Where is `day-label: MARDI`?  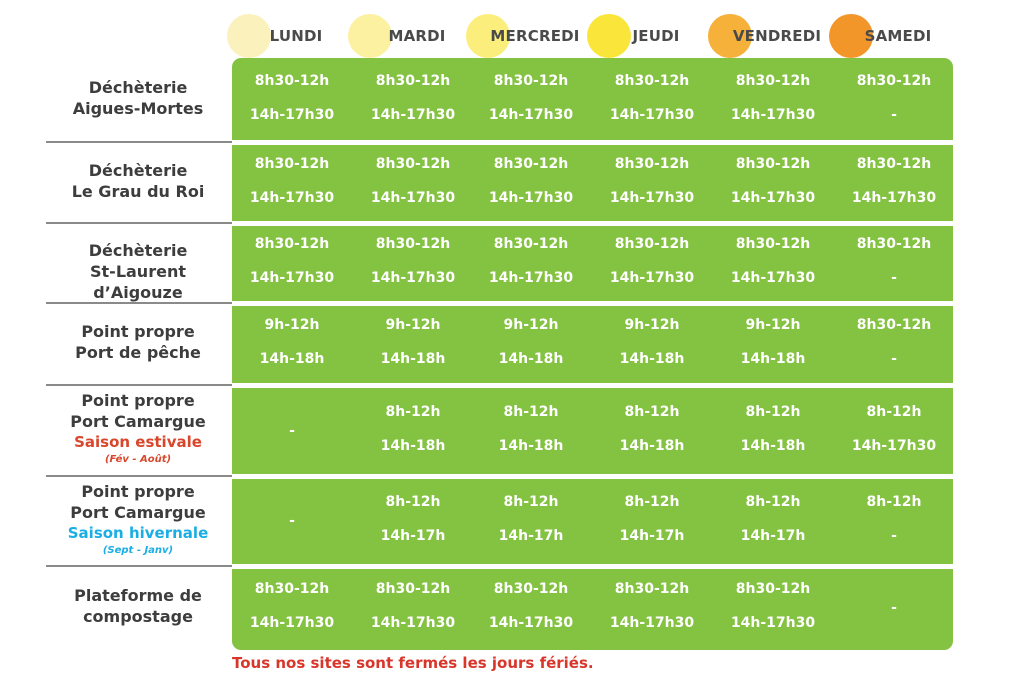 day-label: MARDI is located at coordinates (417, 36).